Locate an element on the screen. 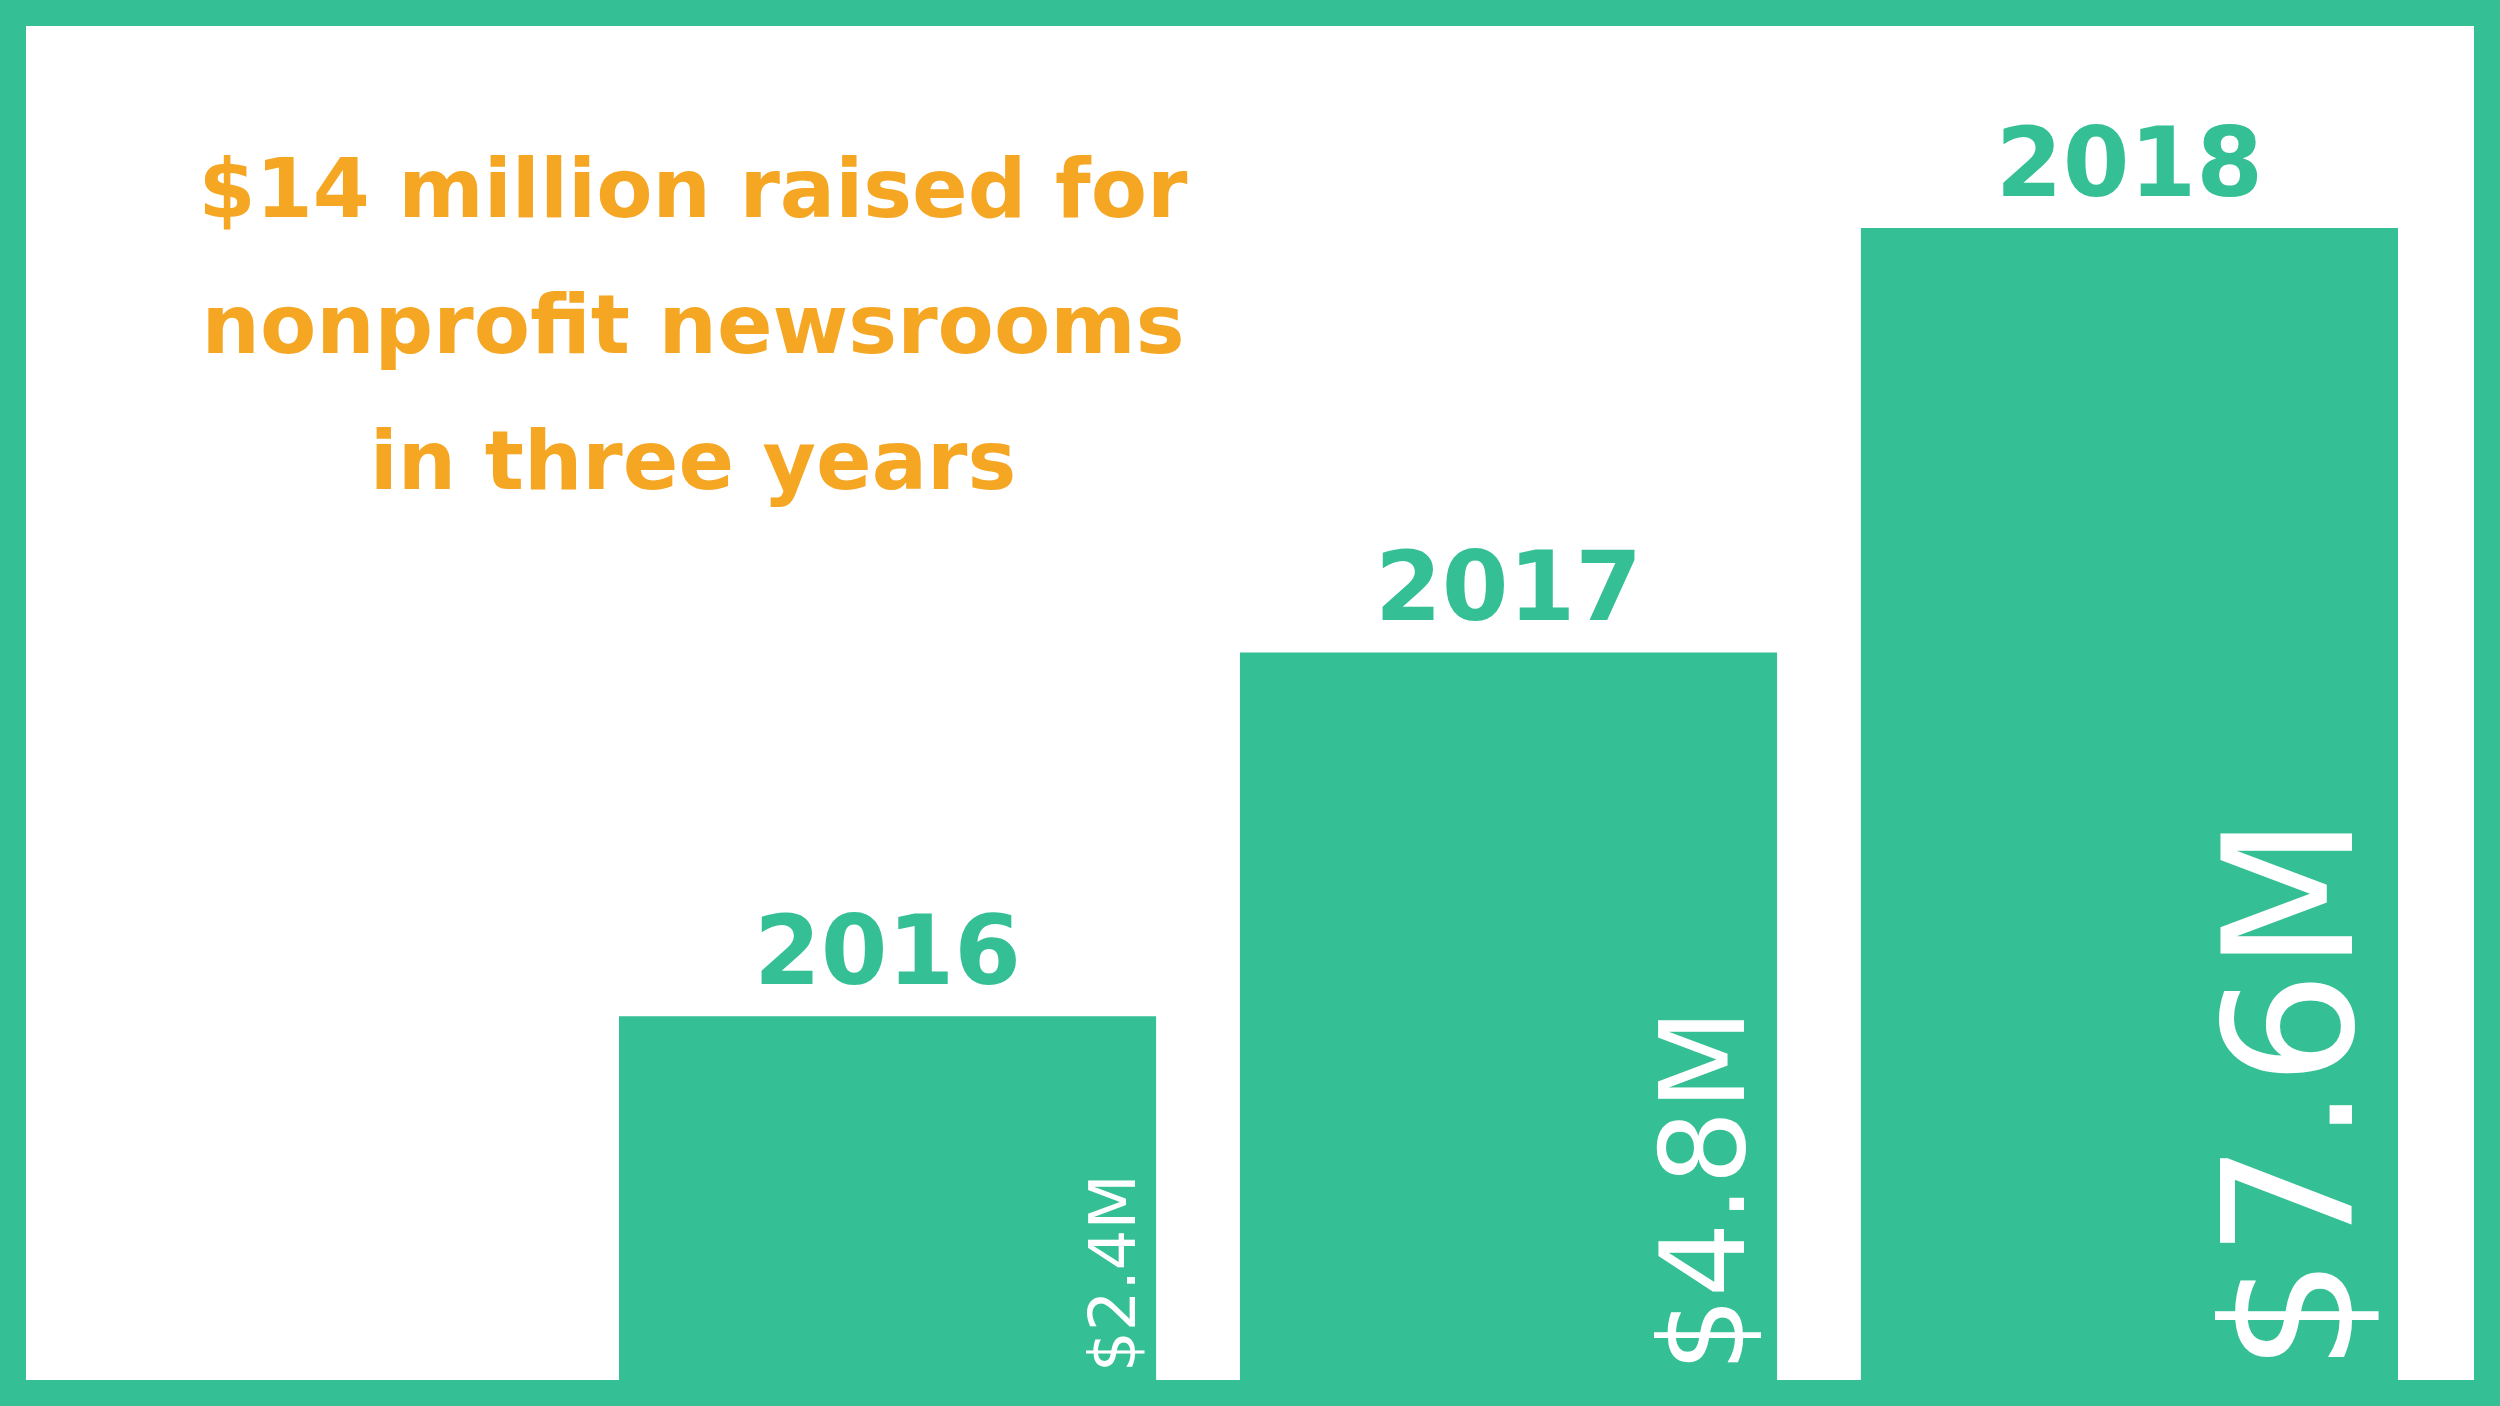 Image resolution: width=2500 pixels, height=1406 pixels. data-label: $7.6M is located at coordinates (2289, 1093).